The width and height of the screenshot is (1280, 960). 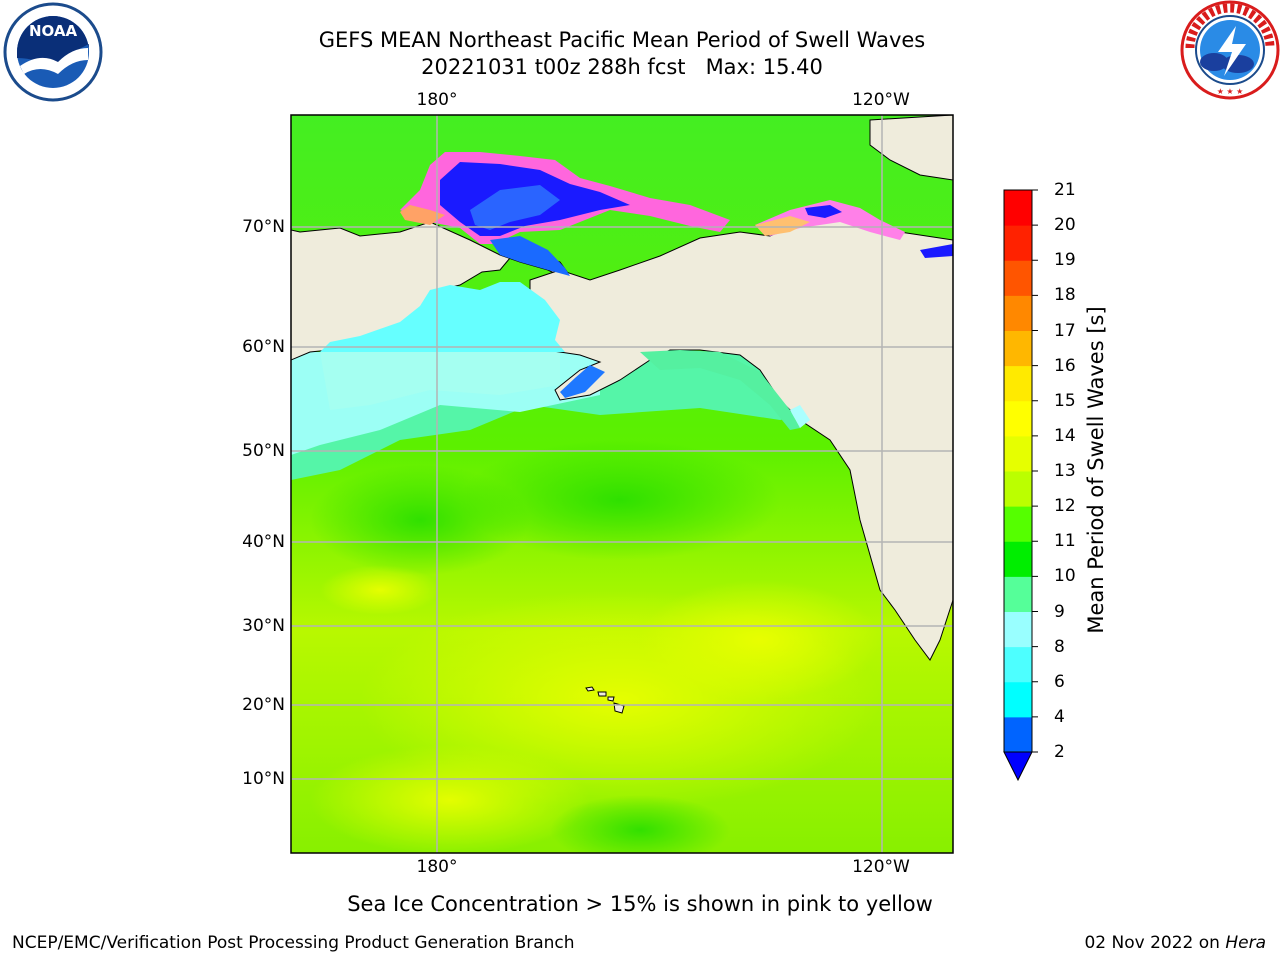 What do you see at coordinates (622, 67) in the screenshot?
I see `map-subtitle: 20221031 t00z 288h fcst Max: 15.40` at bounding box center [622, 67].